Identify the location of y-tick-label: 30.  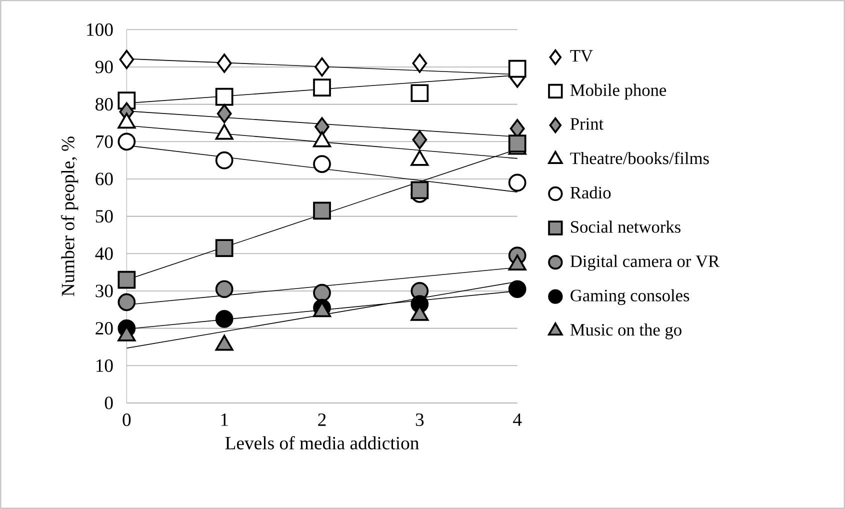
(104, 291).